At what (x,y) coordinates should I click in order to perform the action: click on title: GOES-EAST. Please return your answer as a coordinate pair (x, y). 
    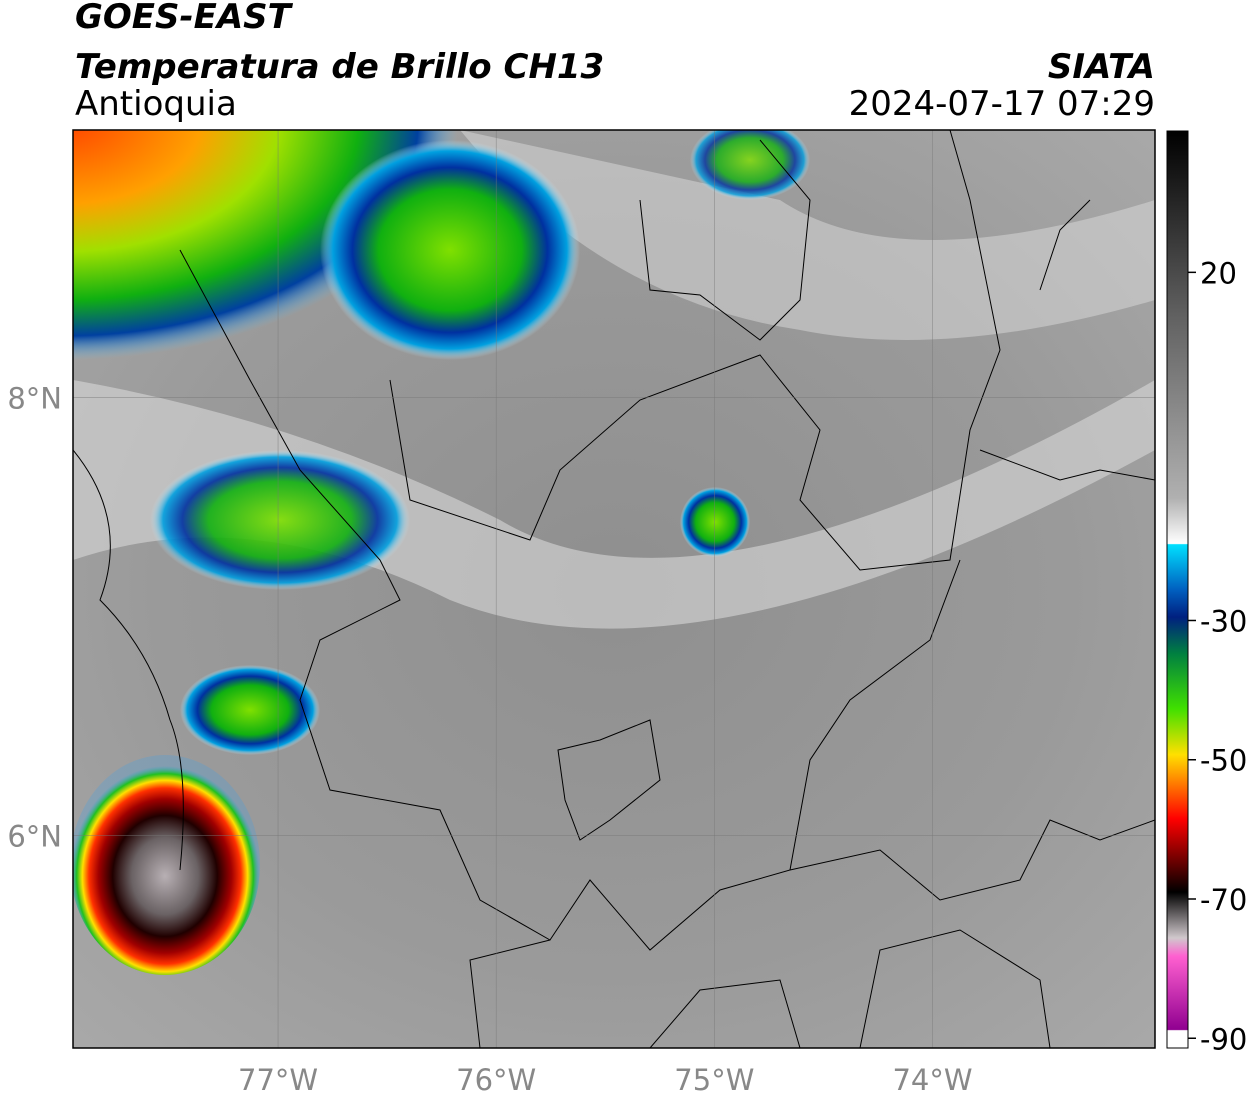
    Looking at the image, I should click on (184, 18).